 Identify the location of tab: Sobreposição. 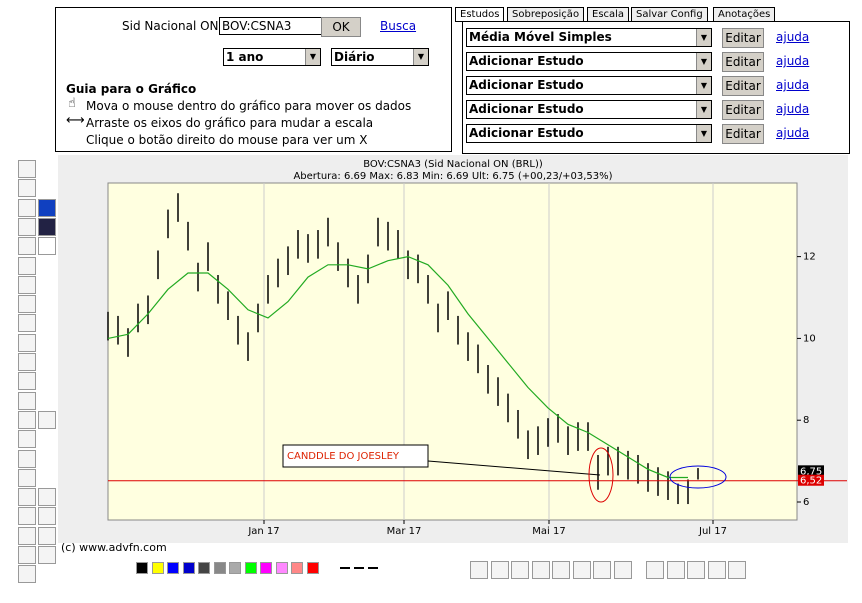
(546, 14).